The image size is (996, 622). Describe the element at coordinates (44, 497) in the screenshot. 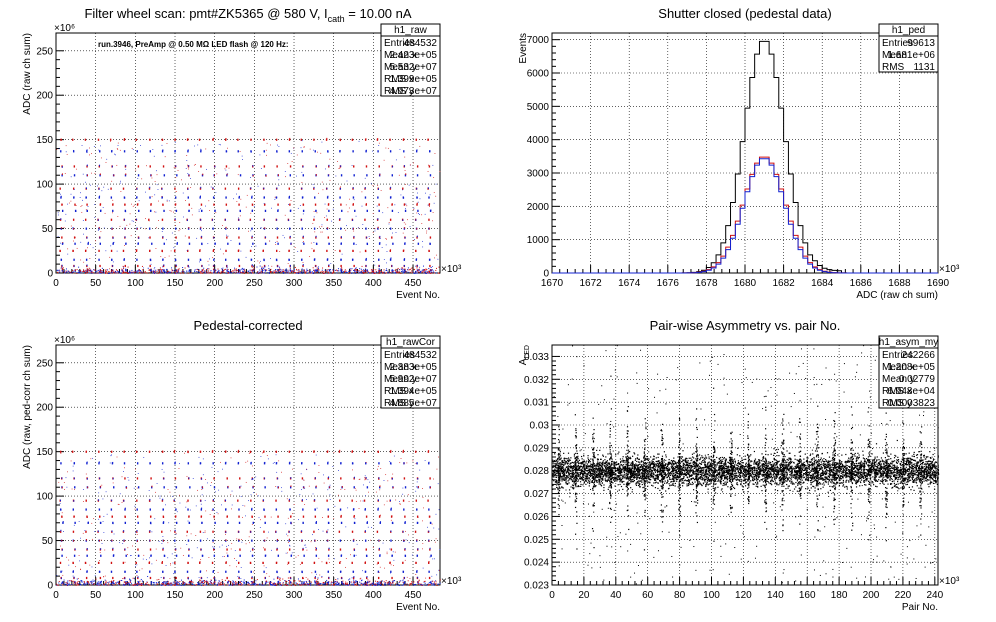

I see `y-tick-label: 100` at that location.